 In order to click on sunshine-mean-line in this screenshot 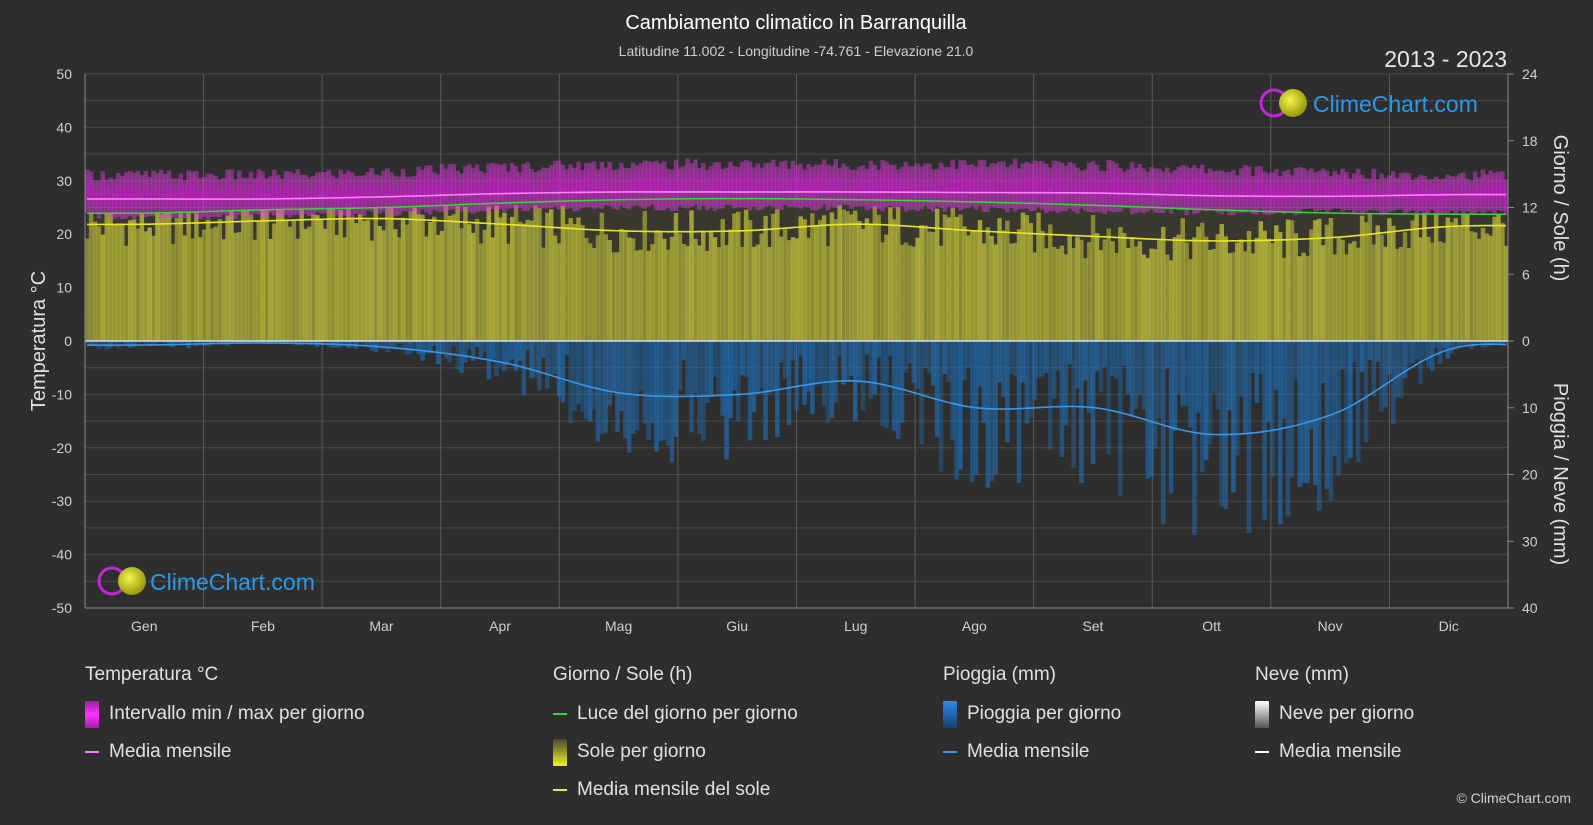, I will do `click(796, 229)`.